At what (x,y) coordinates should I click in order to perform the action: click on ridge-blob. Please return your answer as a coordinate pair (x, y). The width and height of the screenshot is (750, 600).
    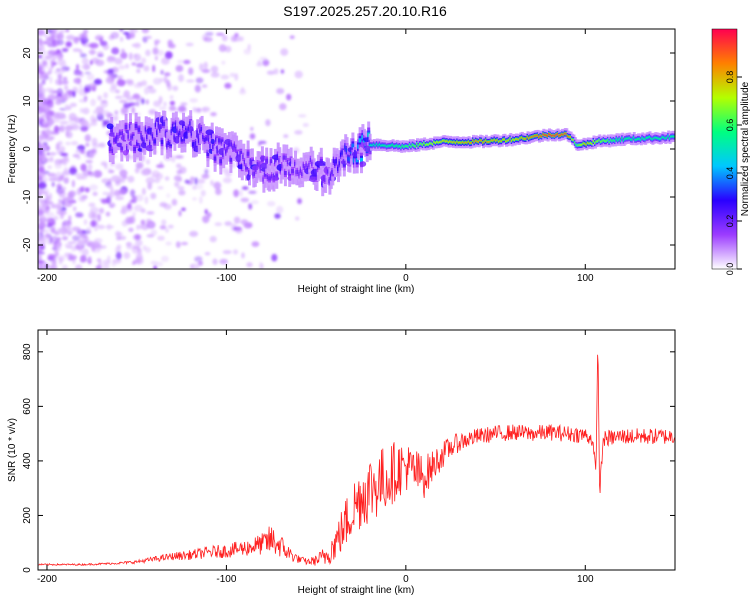
    Looking at the image, I should click on (367, 149).